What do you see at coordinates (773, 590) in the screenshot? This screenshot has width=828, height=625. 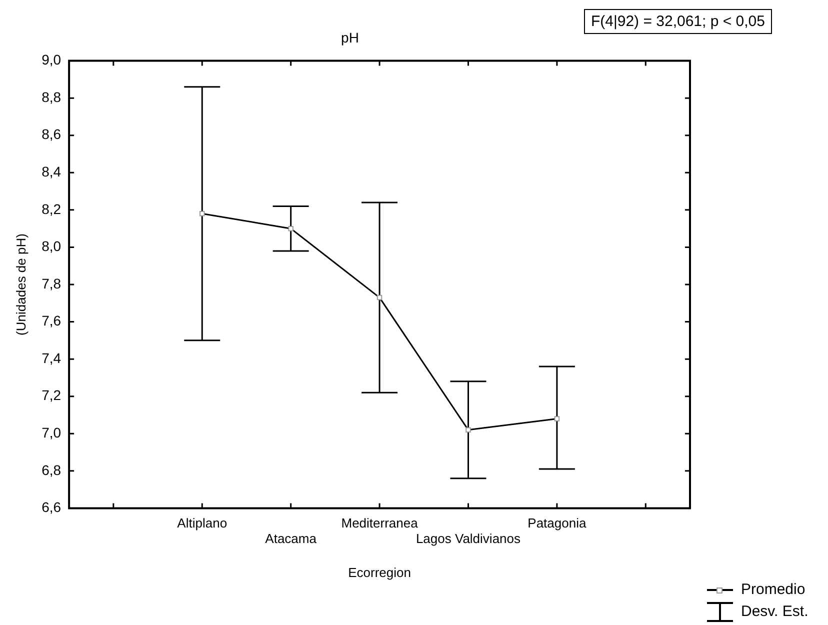 I see `legend-label: Promedio` at bounding box center [773, 590].